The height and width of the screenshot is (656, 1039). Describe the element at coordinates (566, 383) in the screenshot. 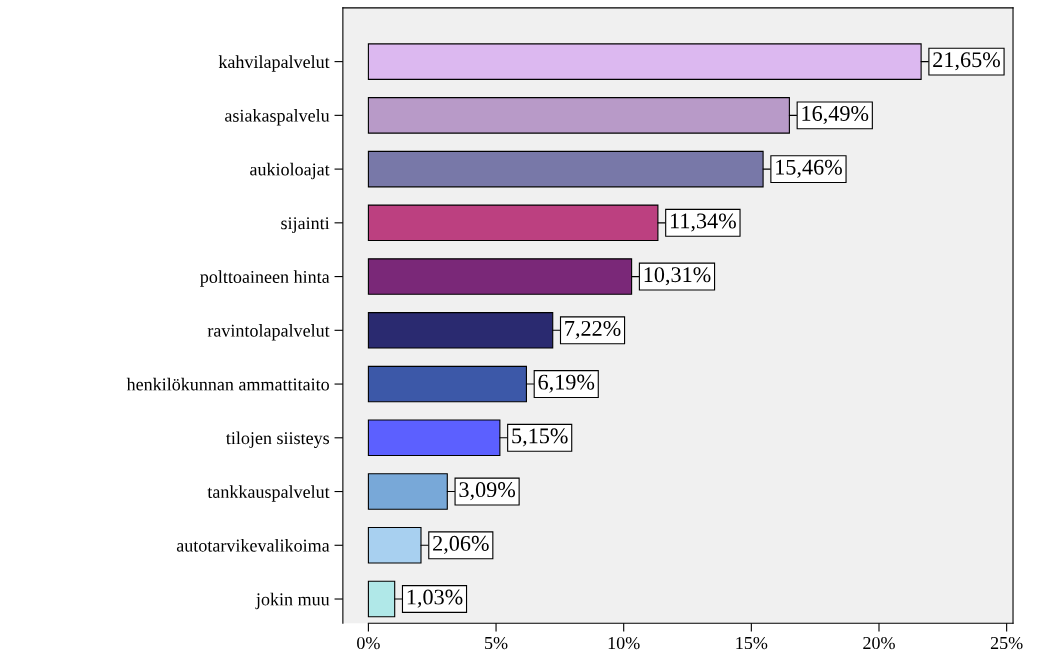

I see `data-label: 6,19%` at that location.